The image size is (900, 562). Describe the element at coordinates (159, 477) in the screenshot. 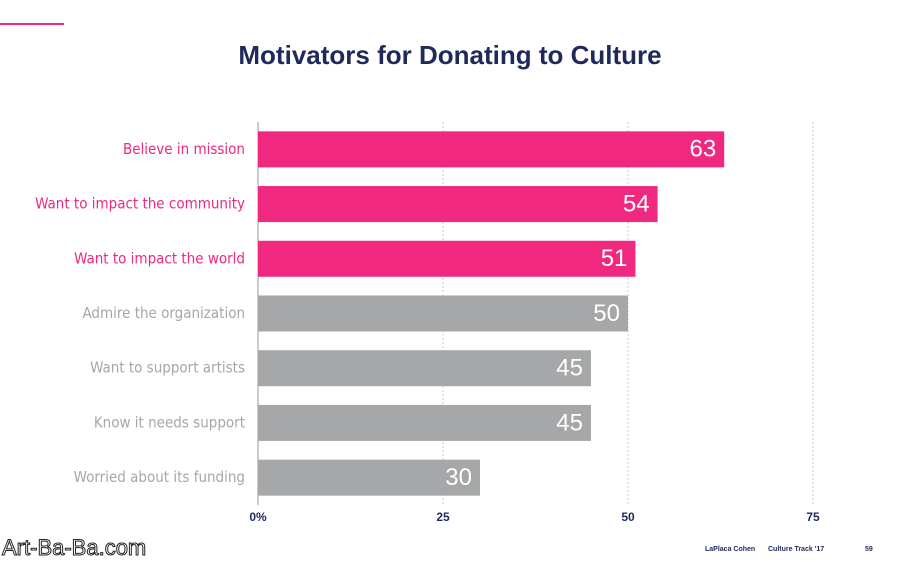

I see `y-tick-label: Worried about its funding` at that location.